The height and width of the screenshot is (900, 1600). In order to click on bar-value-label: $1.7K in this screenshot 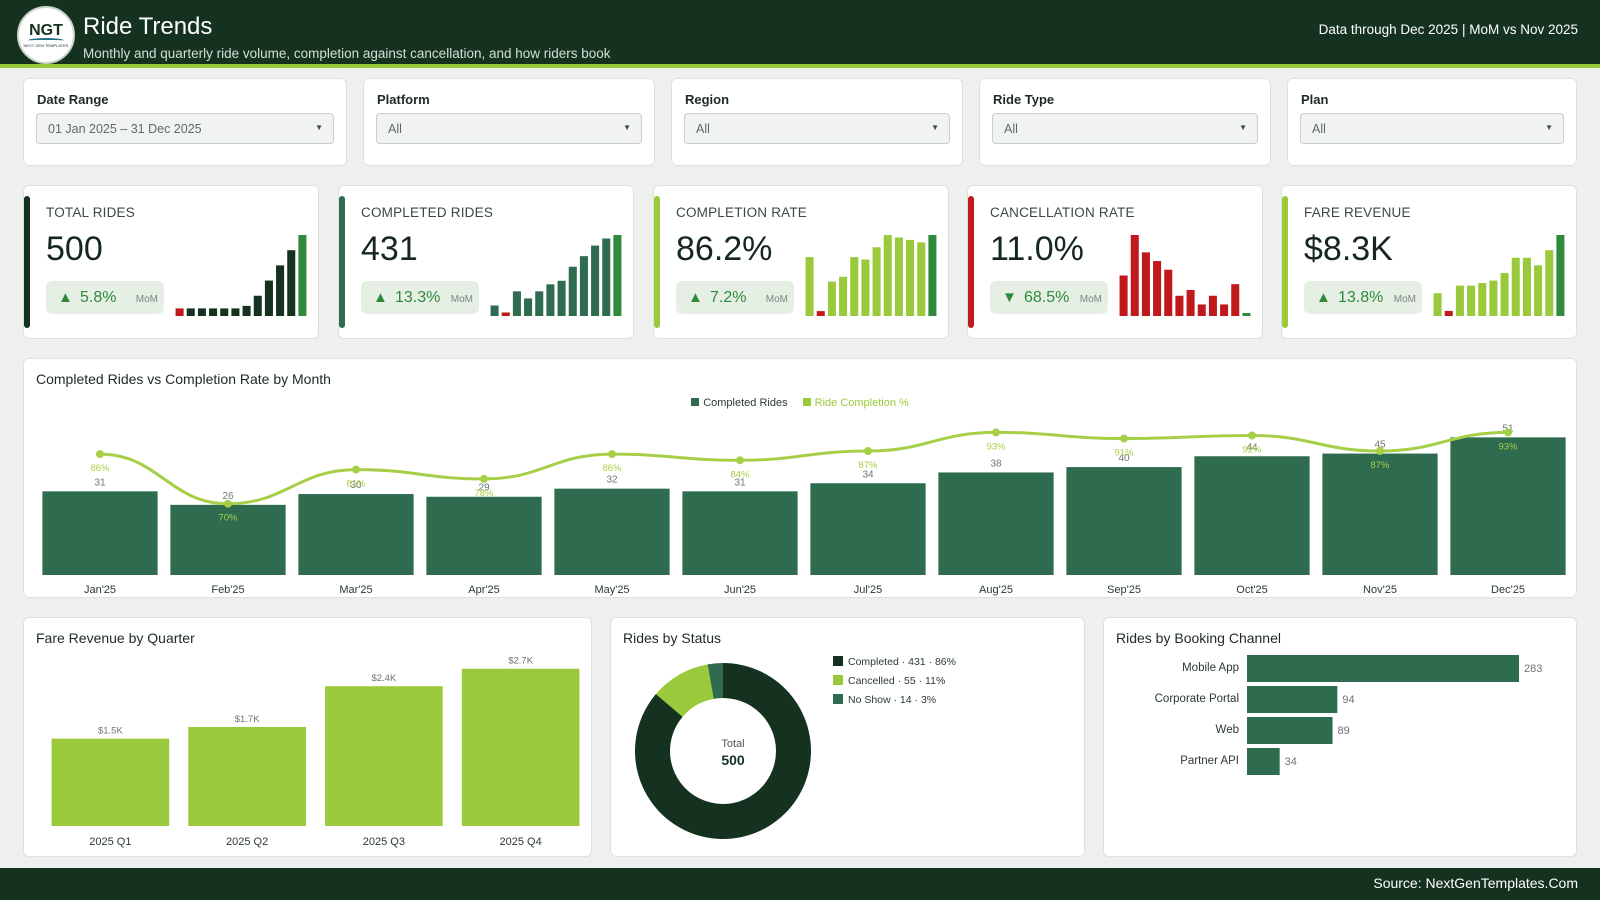, I will do `click(247, 719)`.